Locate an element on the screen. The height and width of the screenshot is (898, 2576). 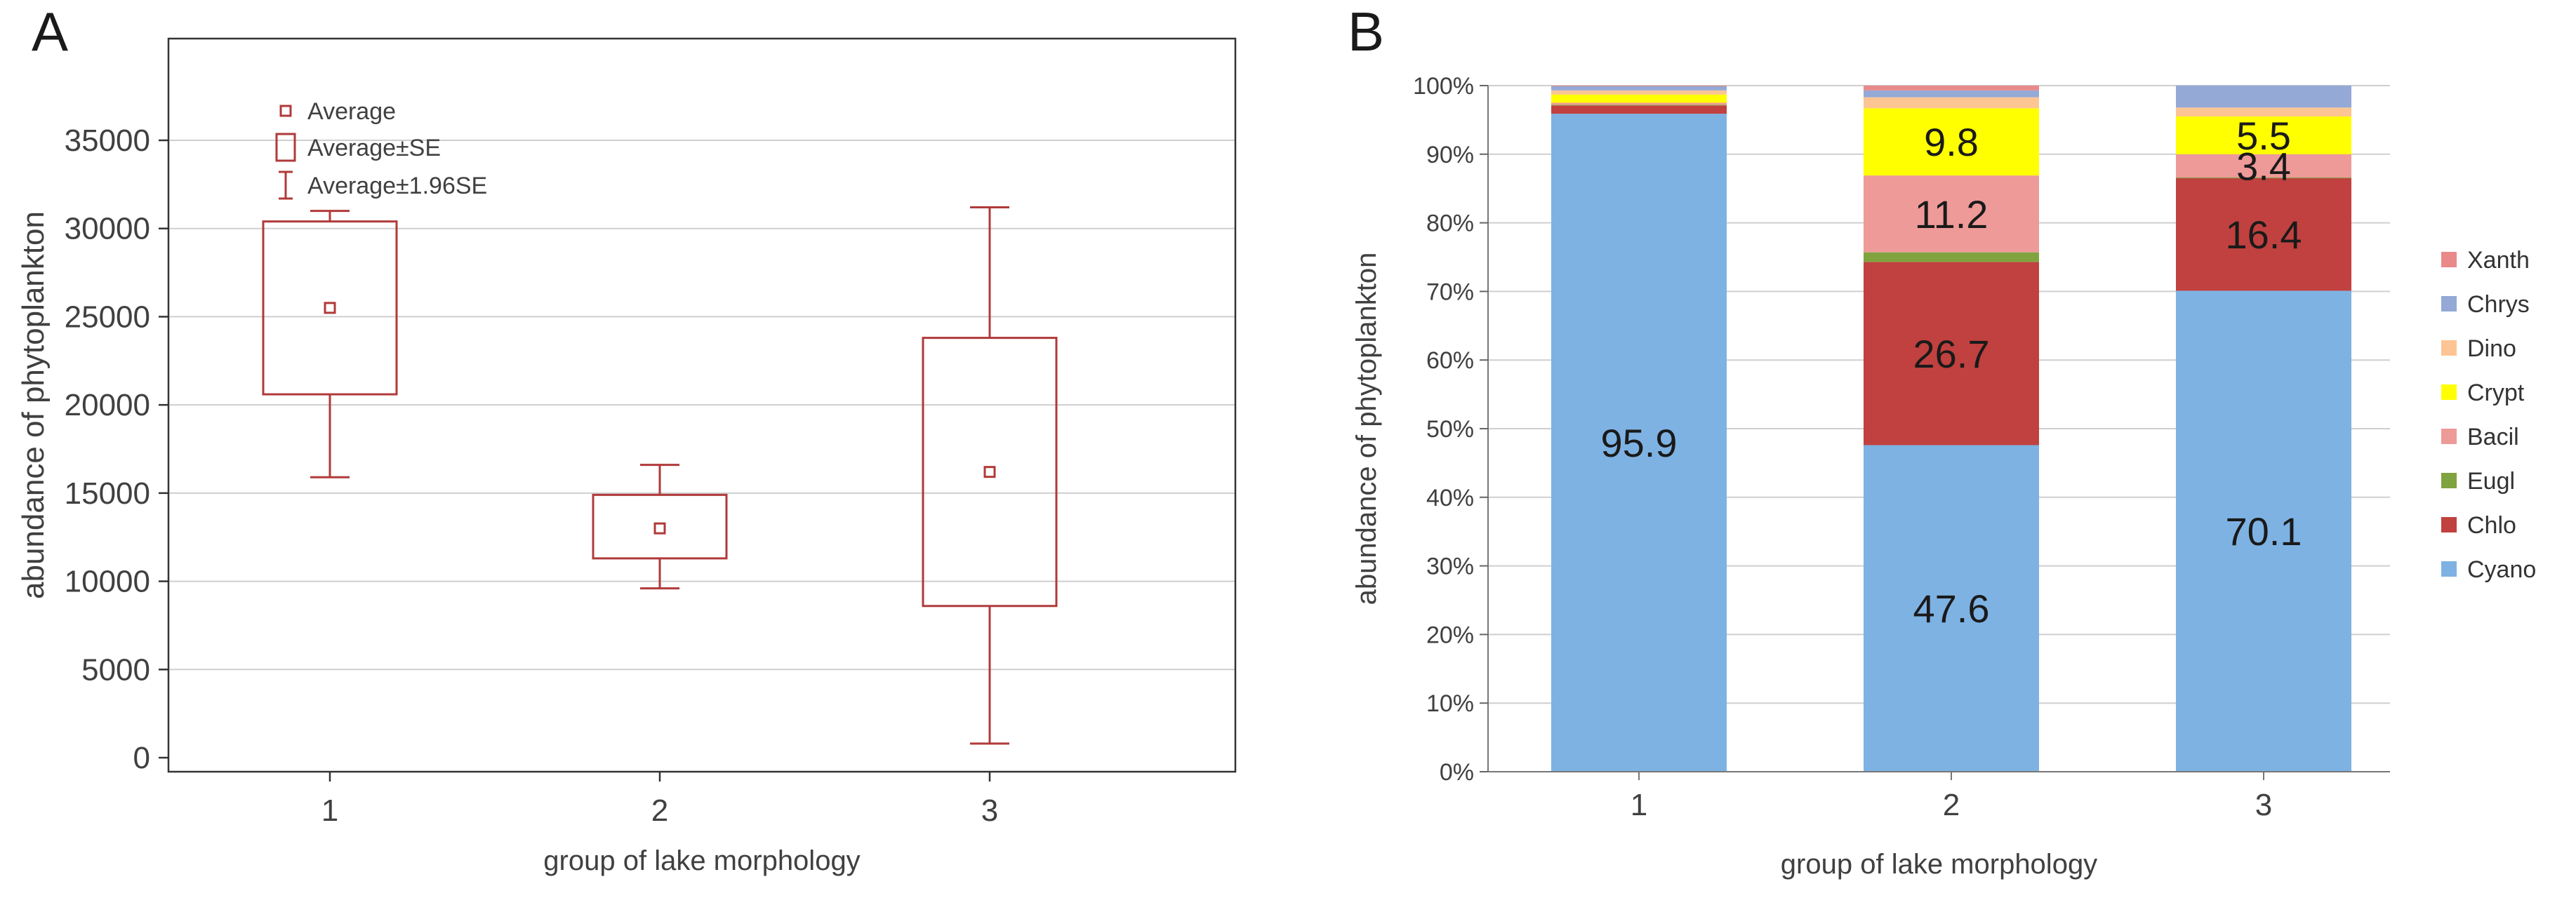
panel-b-data-label: 9.8 is located at coordinates (1951, 142).